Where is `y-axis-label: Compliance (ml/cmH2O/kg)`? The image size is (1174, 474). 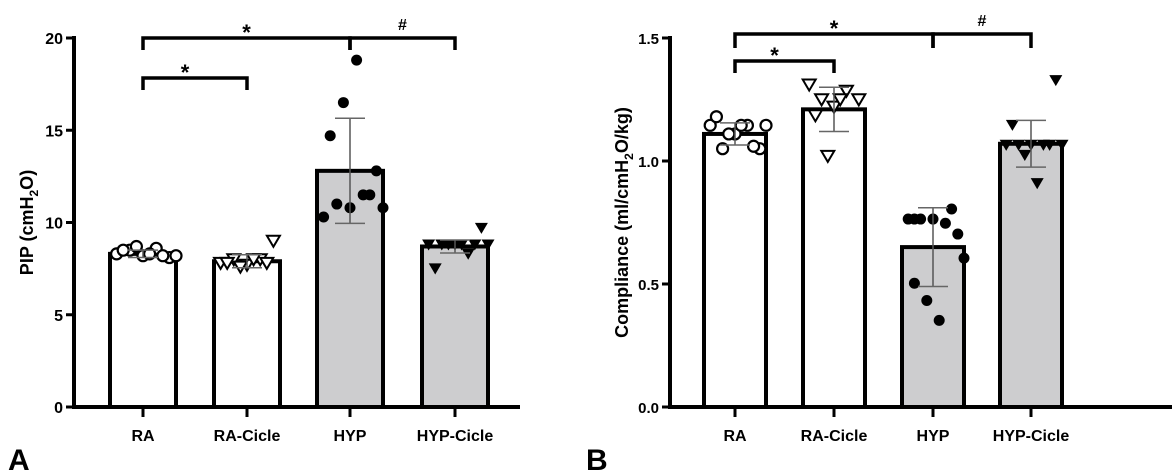 y-axis-label: Compliance (ml/cmH2O/kg) is located at coordinates (624, 222).